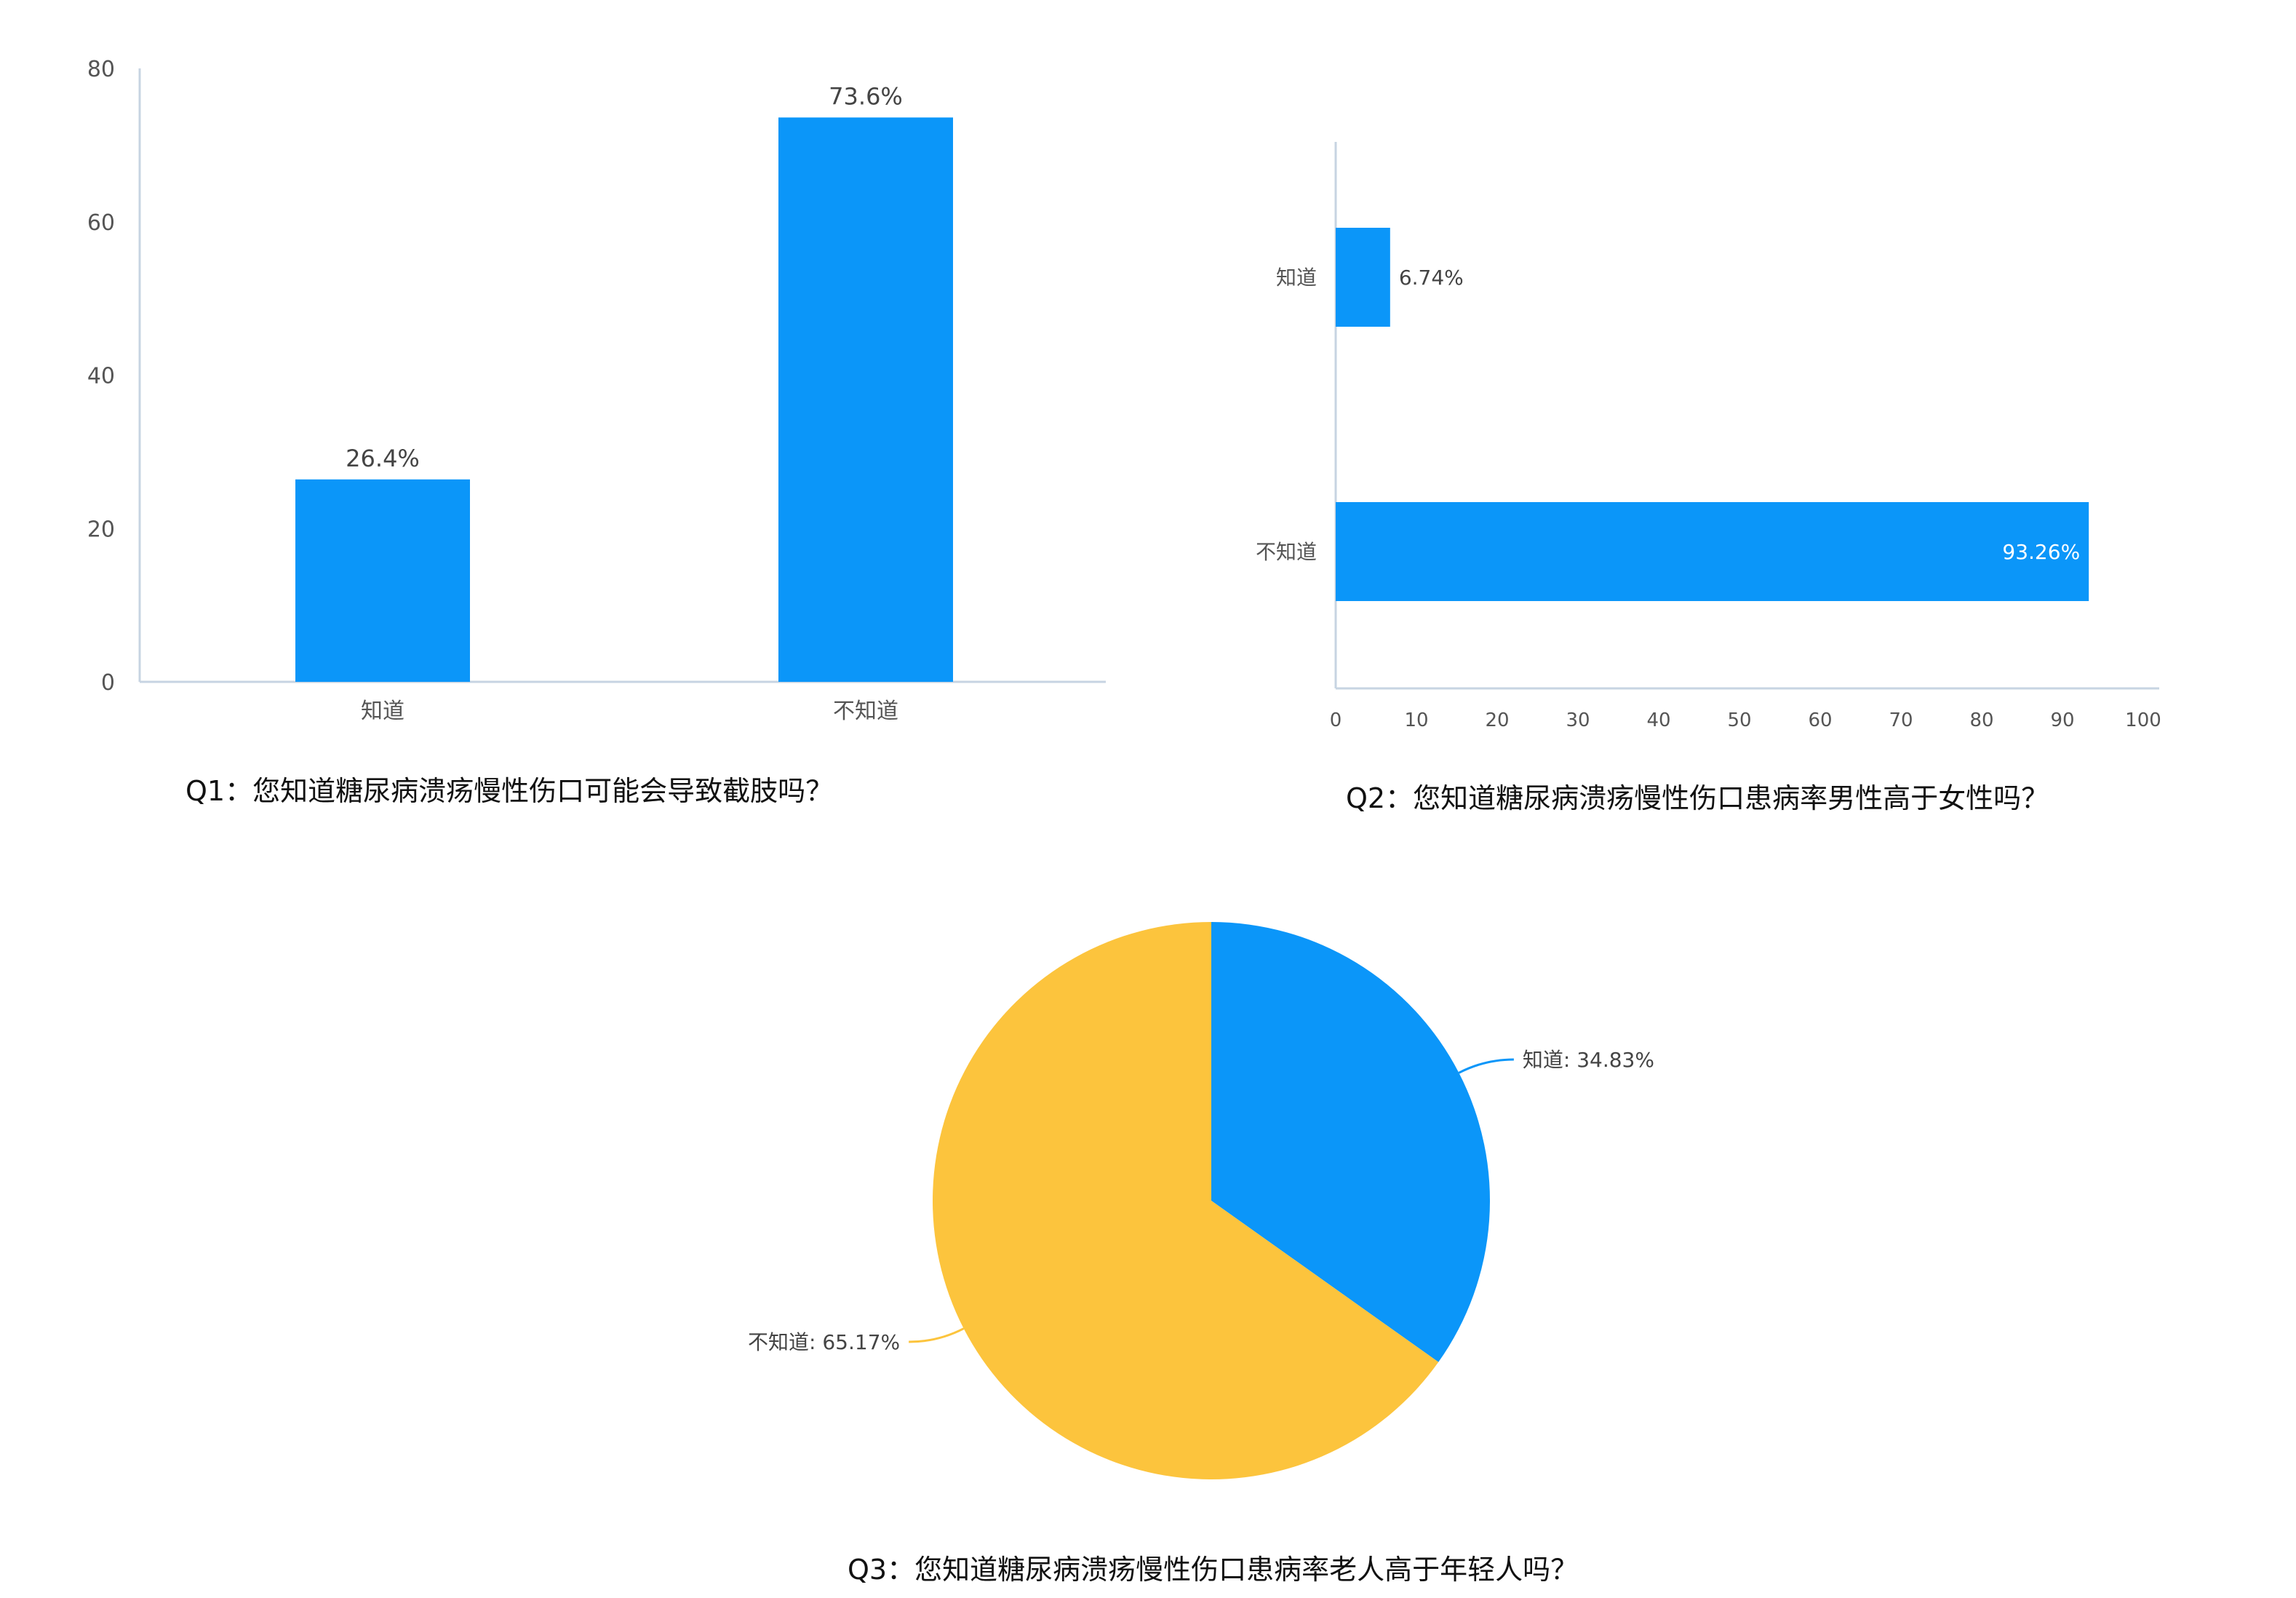  What do you see at coordinates (1697, 798) in the screenshot?
I see `q2-caption: Q2：您知道糖尿病溃疡慢性伤口患病率男性高于女性吗？` at bounding box center [1697, 798].